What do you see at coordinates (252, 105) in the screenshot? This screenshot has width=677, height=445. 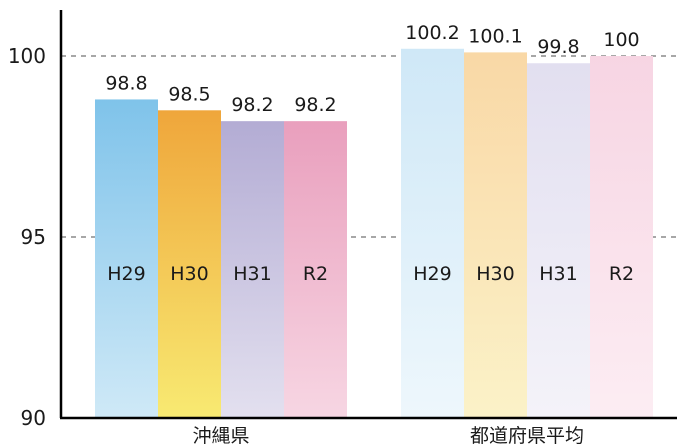 I see `value-label-0-H31: 98.2` at bounding box center [252, 105].